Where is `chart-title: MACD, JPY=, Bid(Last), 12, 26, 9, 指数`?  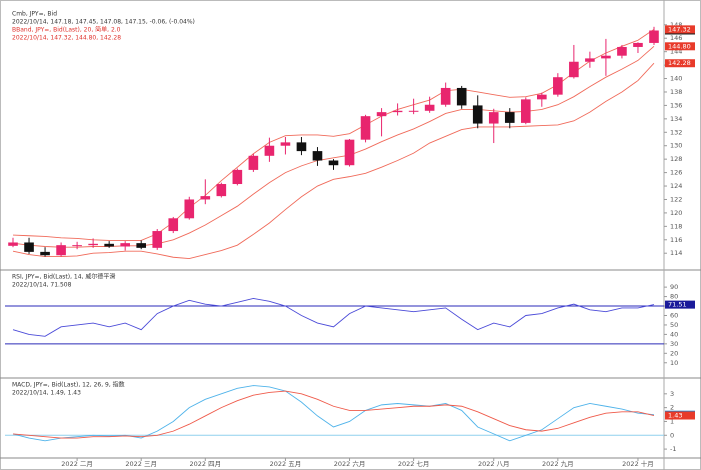
chart-title: MACD, JPY=, Bid(Last), 12, 26, 9, 指数 is located at coordinates (68, 385).